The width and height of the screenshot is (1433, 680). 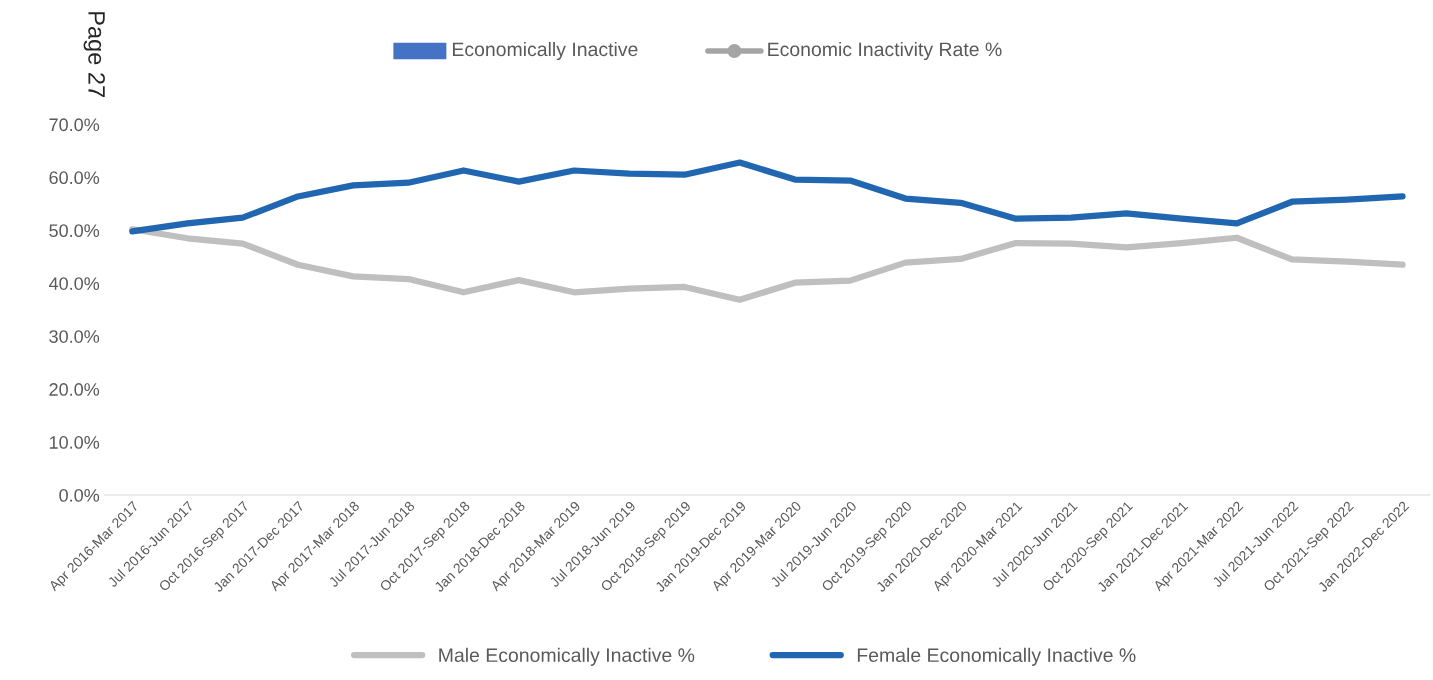 What do you see at coordinates (74, 442) in the screenshot?
I see `y-tick-label: 10.0%` at bounding box center [74, 442].